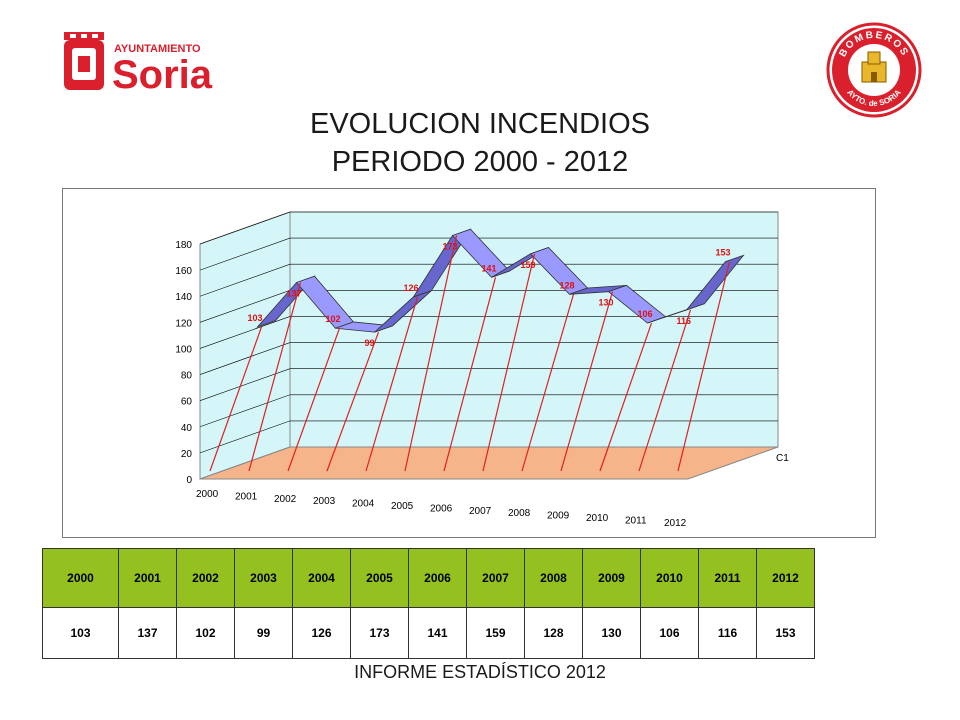  Describe the element at coordinates (874, 67) in the screenshot. I see `castle-icon` at that location.